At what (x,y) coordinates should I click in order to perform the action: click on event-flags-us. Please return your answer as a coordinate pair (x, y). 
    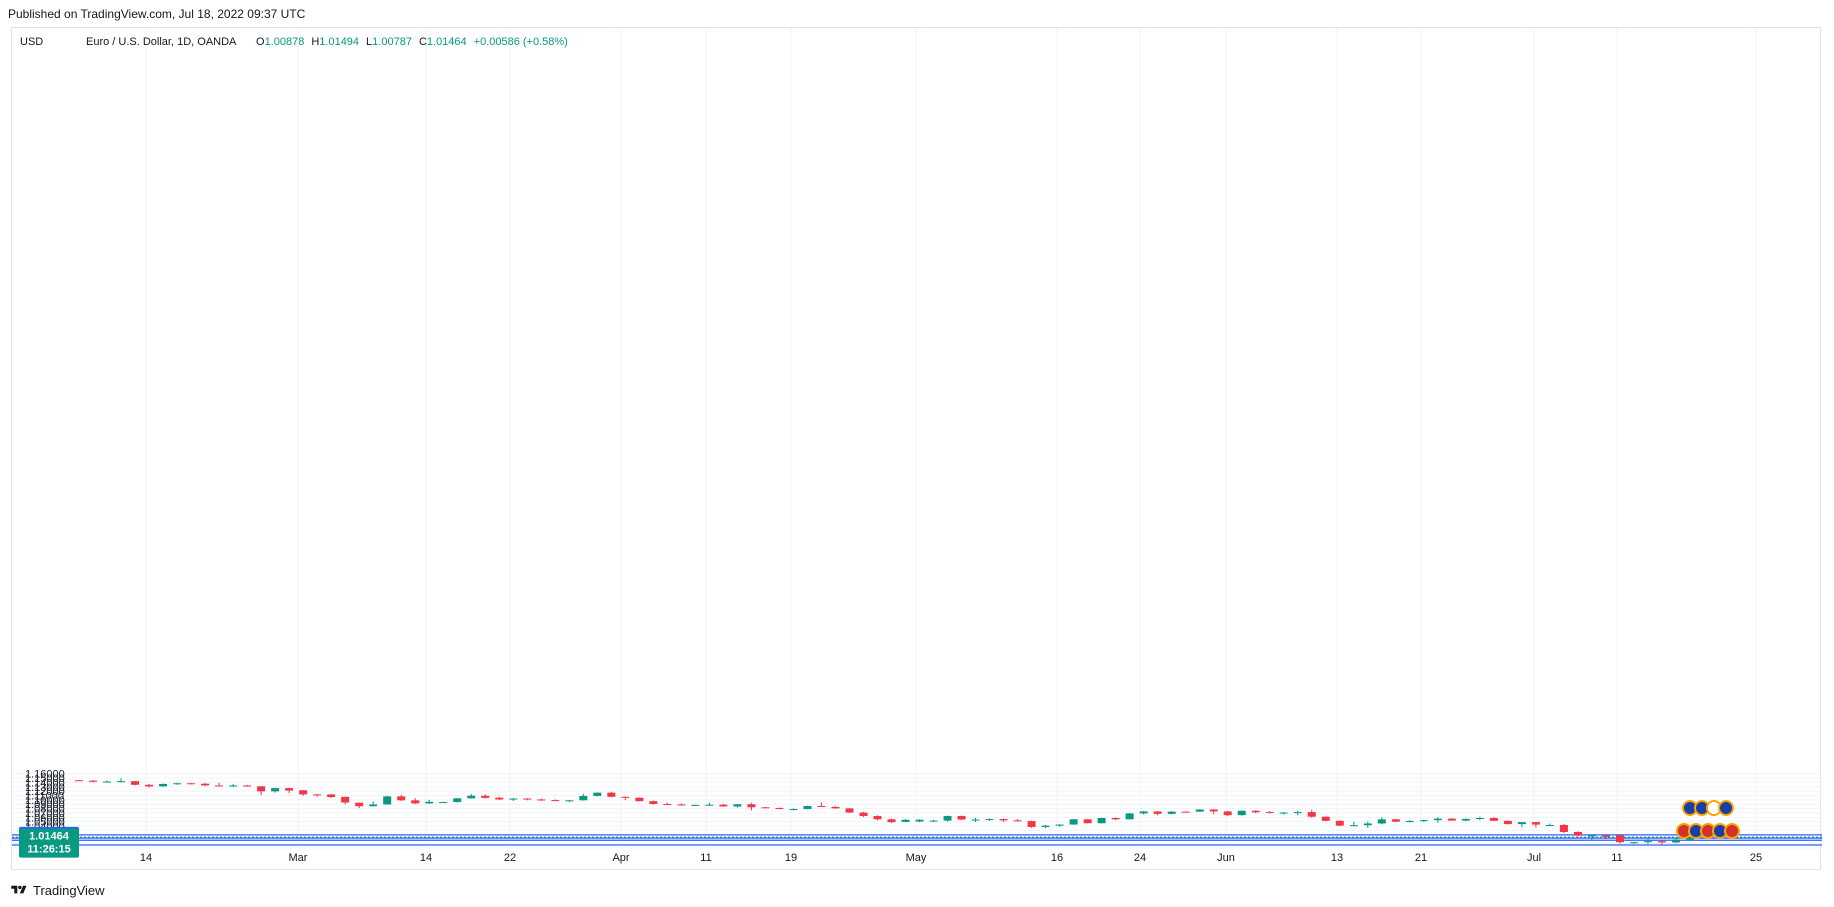
    Looking at the image, I should click on (1708, 831).